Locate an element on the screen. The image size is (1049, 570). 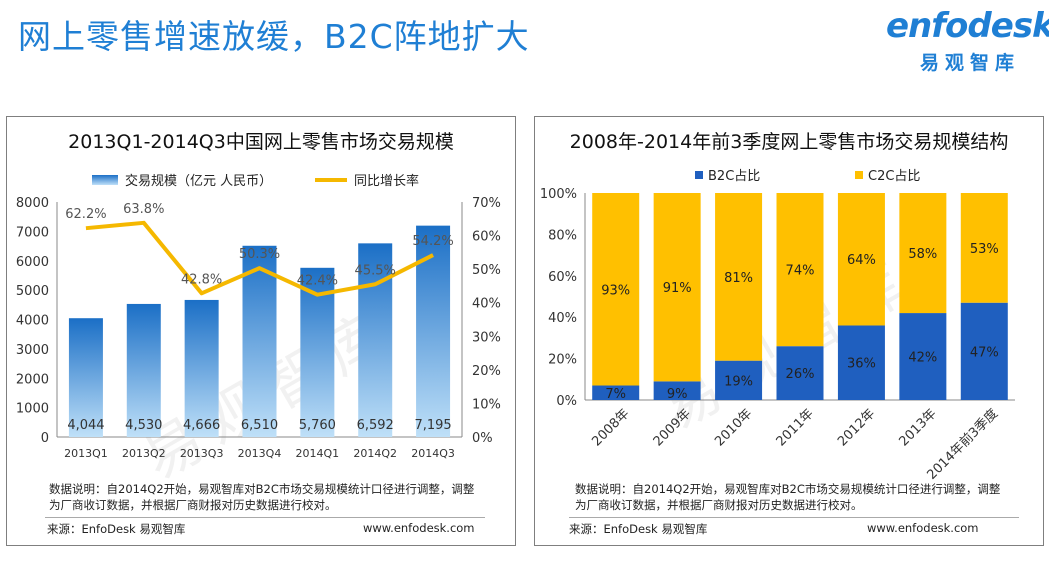
y-left-tick-label: 6000 is located at coordinates (32, 262).